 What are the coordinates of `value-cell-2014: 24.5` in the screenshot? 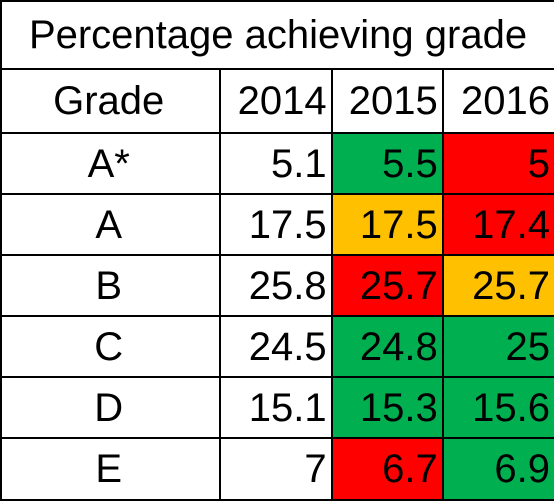 It's located at (276, 346).